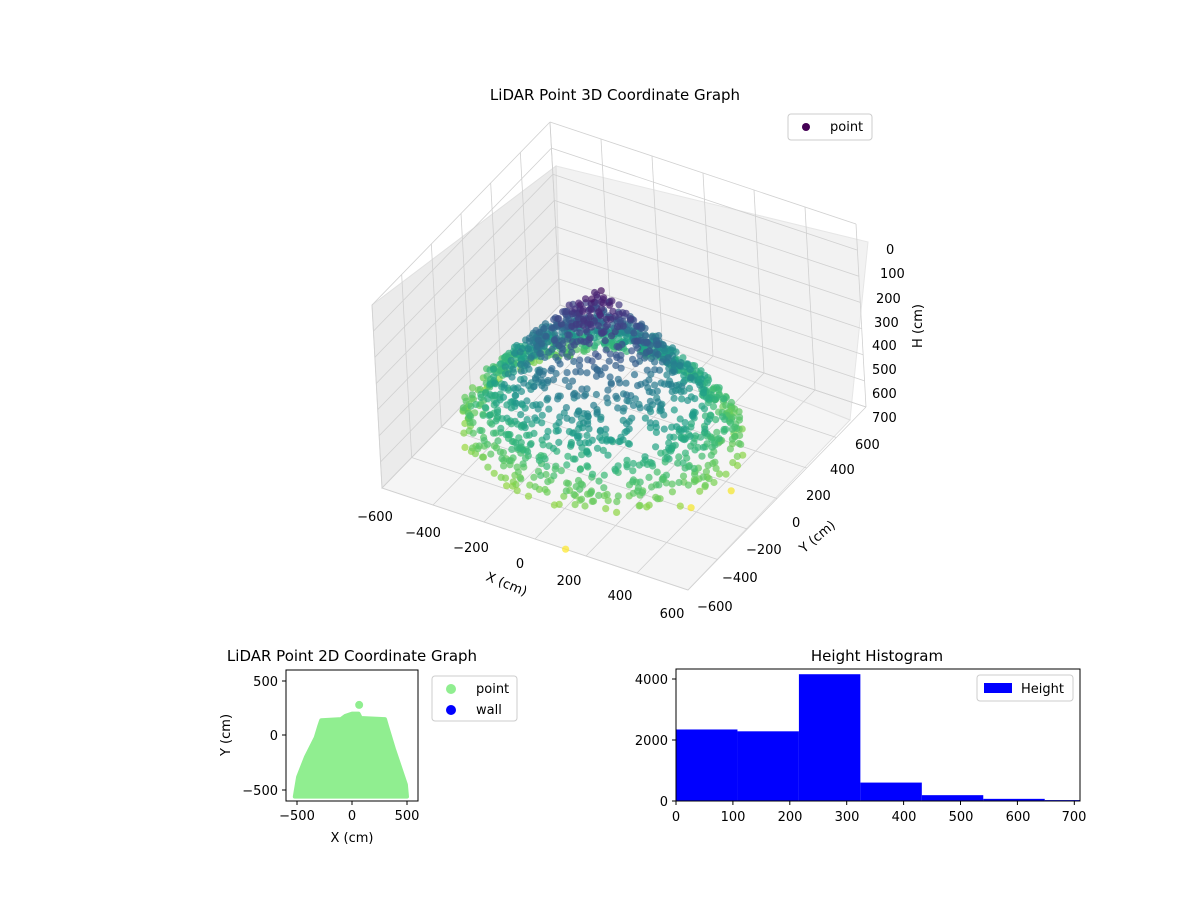  What do you see at coordinates (352, 656) in the screenshot?
I see `chart-2d-title: LiDAR Point 2D Coordinate Graph` at bounding box center [352, 656].